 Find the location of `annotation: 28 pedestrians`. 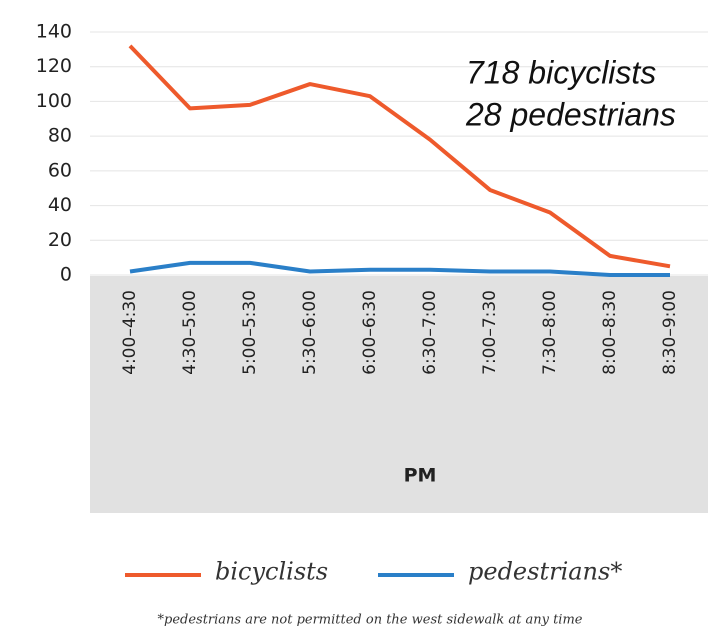

annotation: 28 pedestrians is located at coordinates (570, 114).